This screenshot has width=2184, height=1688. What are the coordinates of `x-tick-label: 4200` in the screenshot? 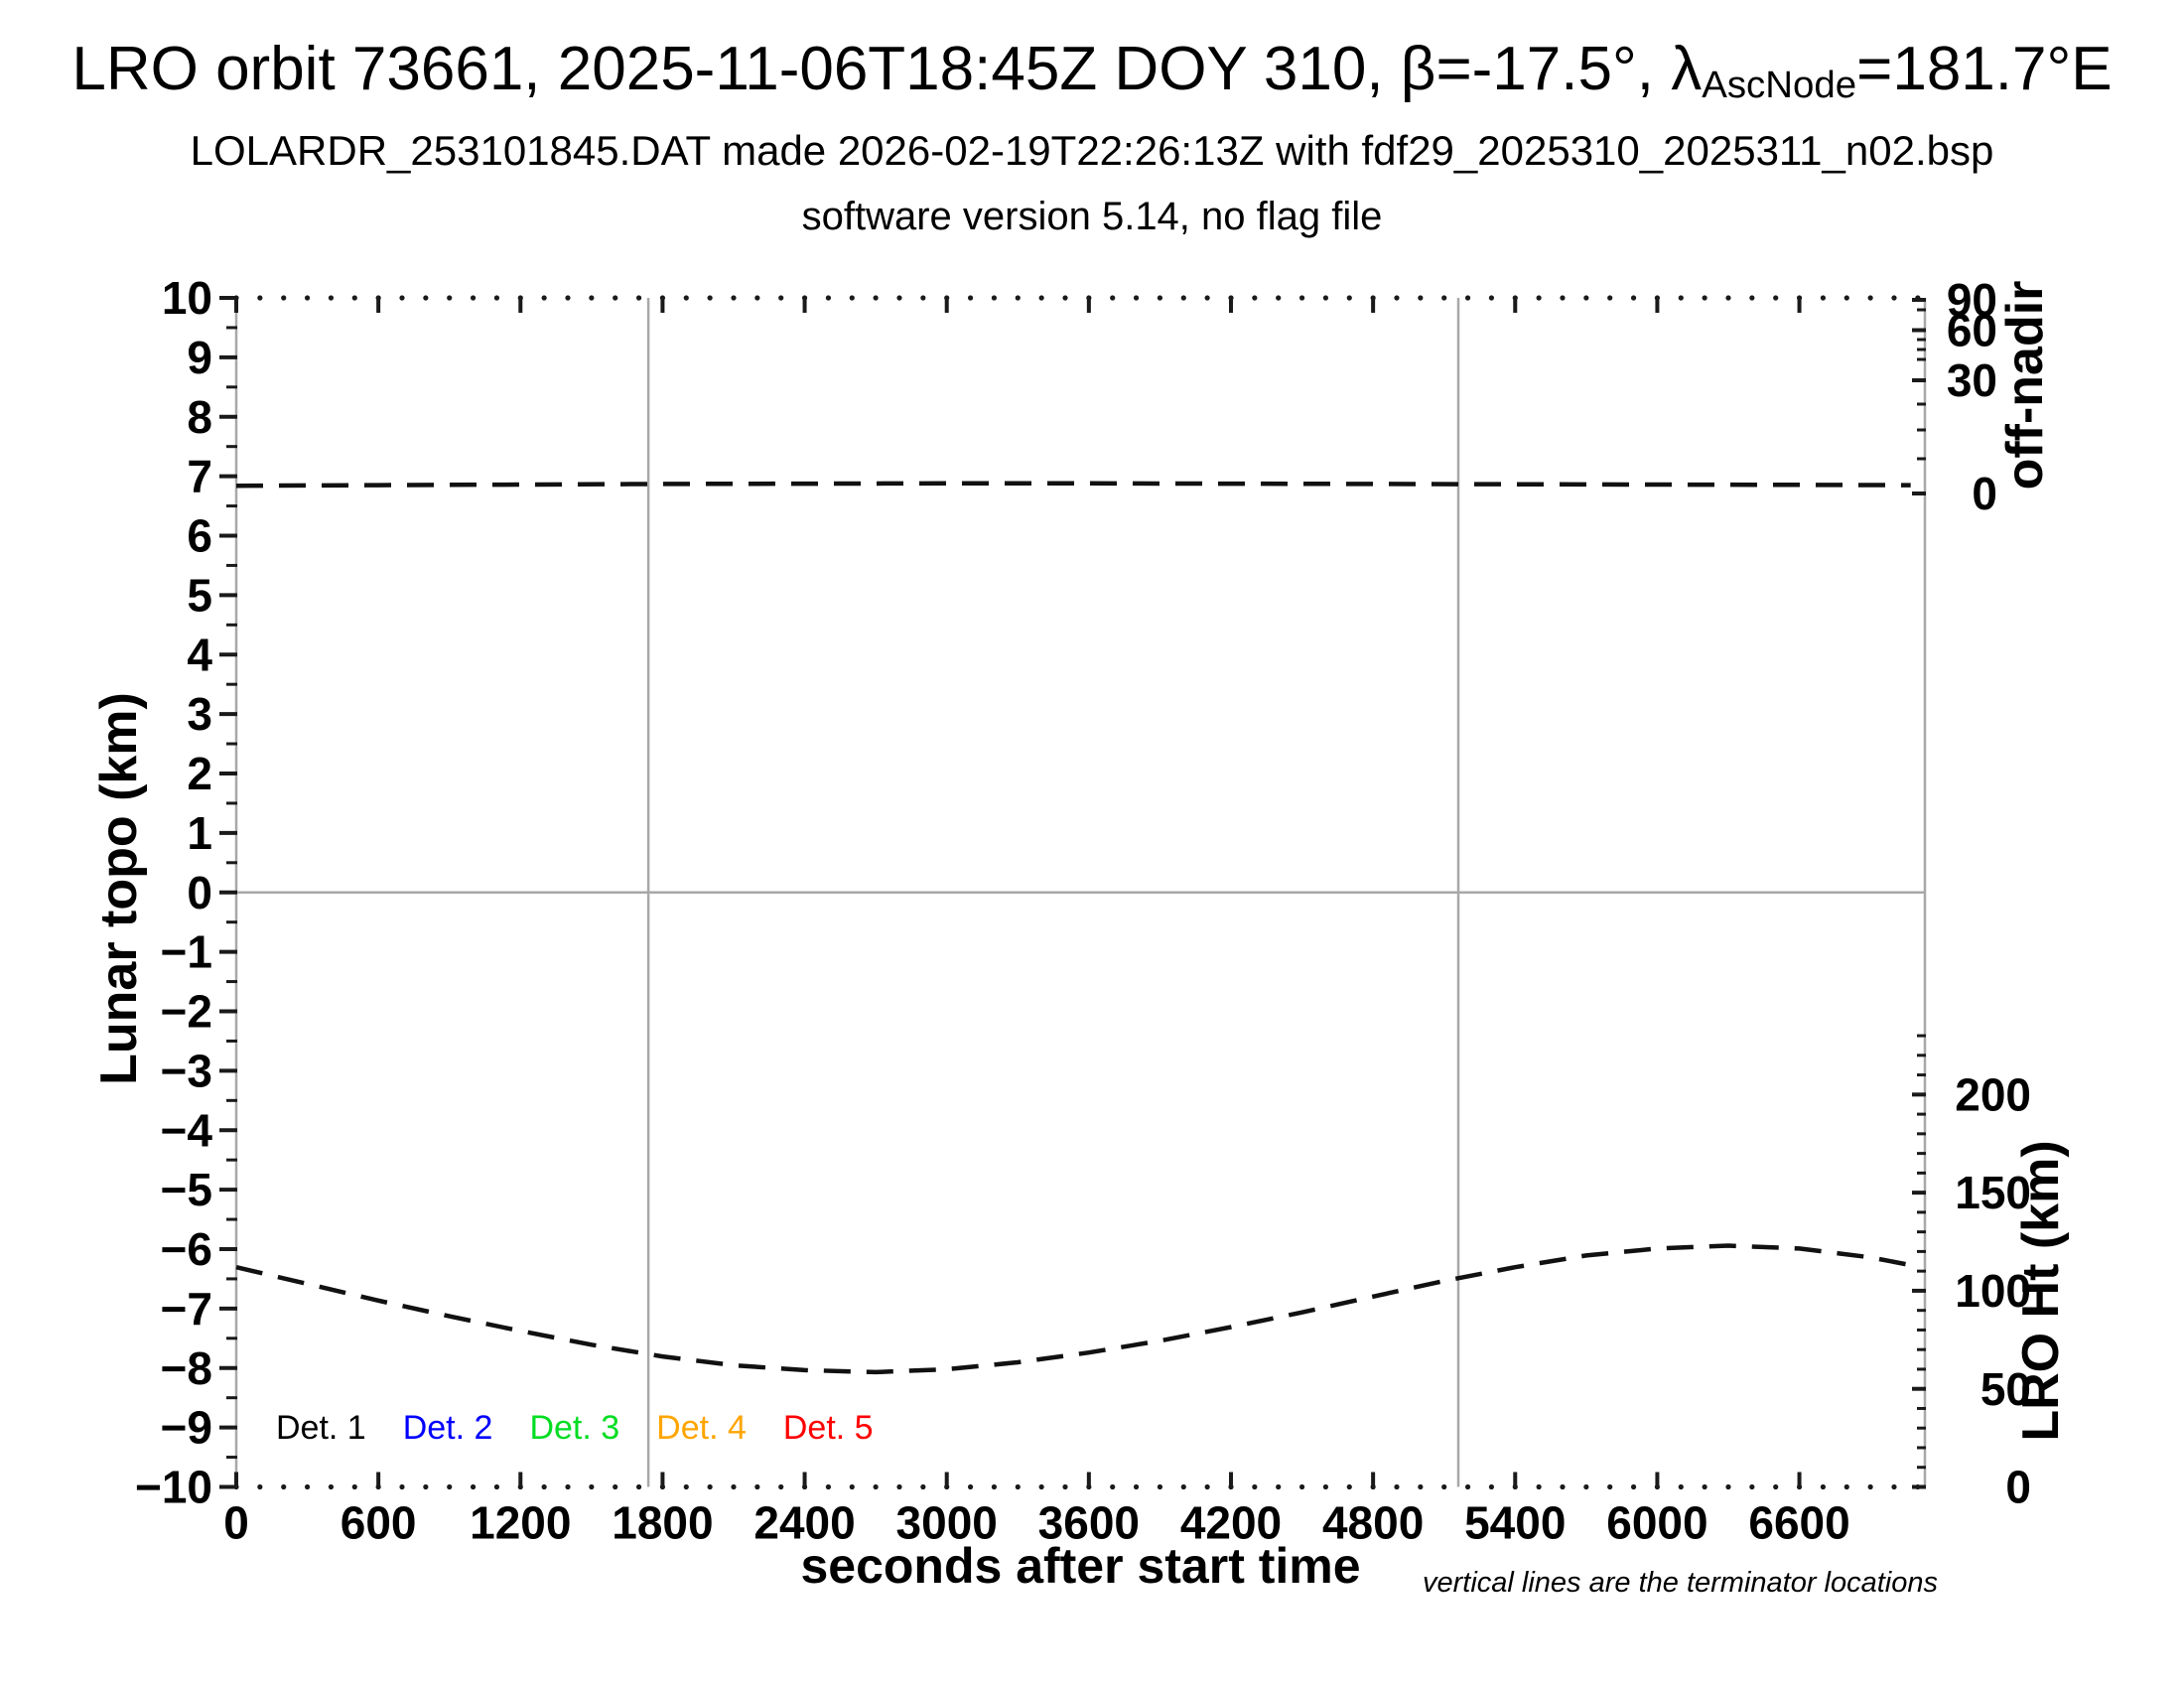 It's located at (1231, 1523).